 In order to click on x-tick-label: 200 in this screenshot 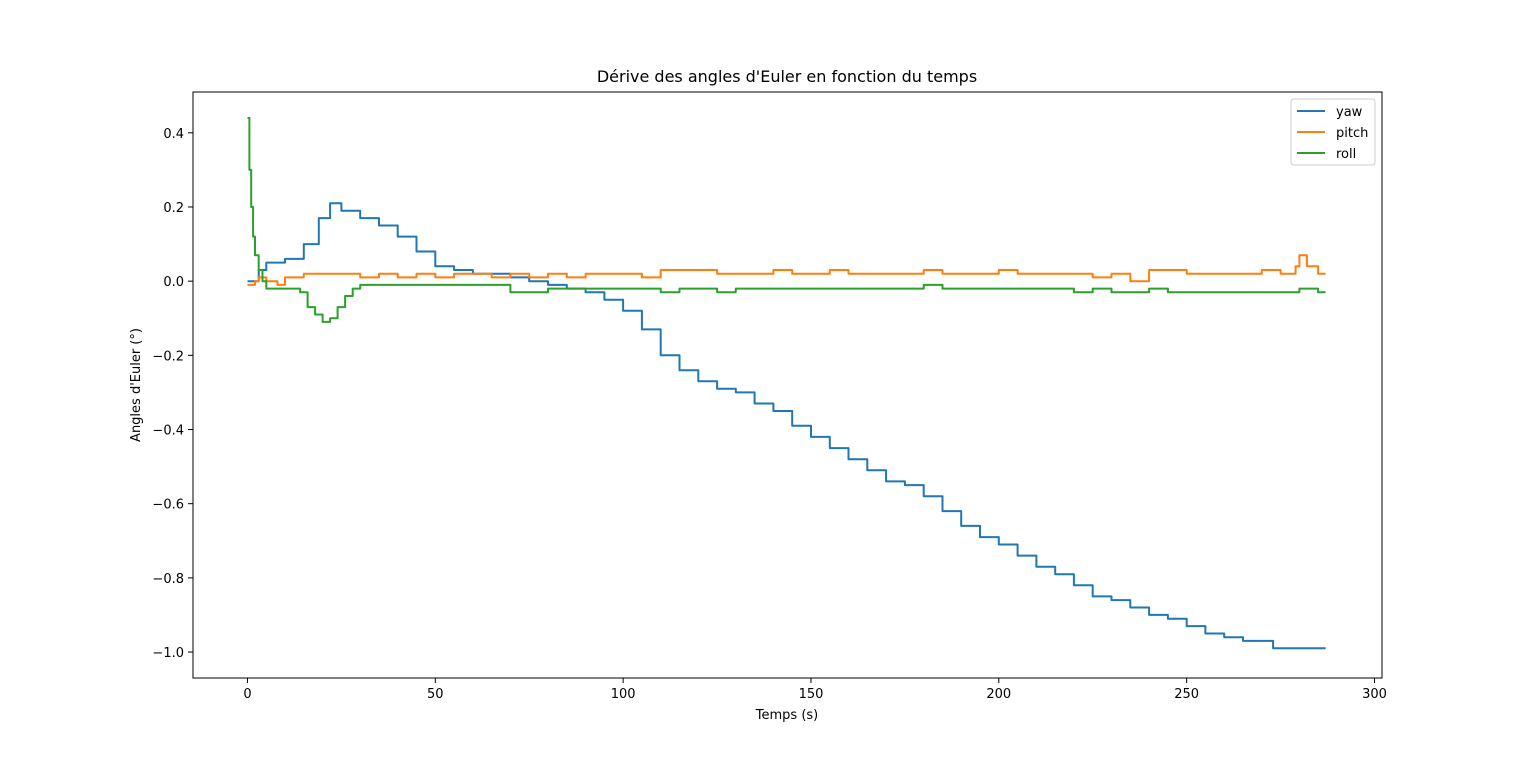, I will do `click(998, 694)`.